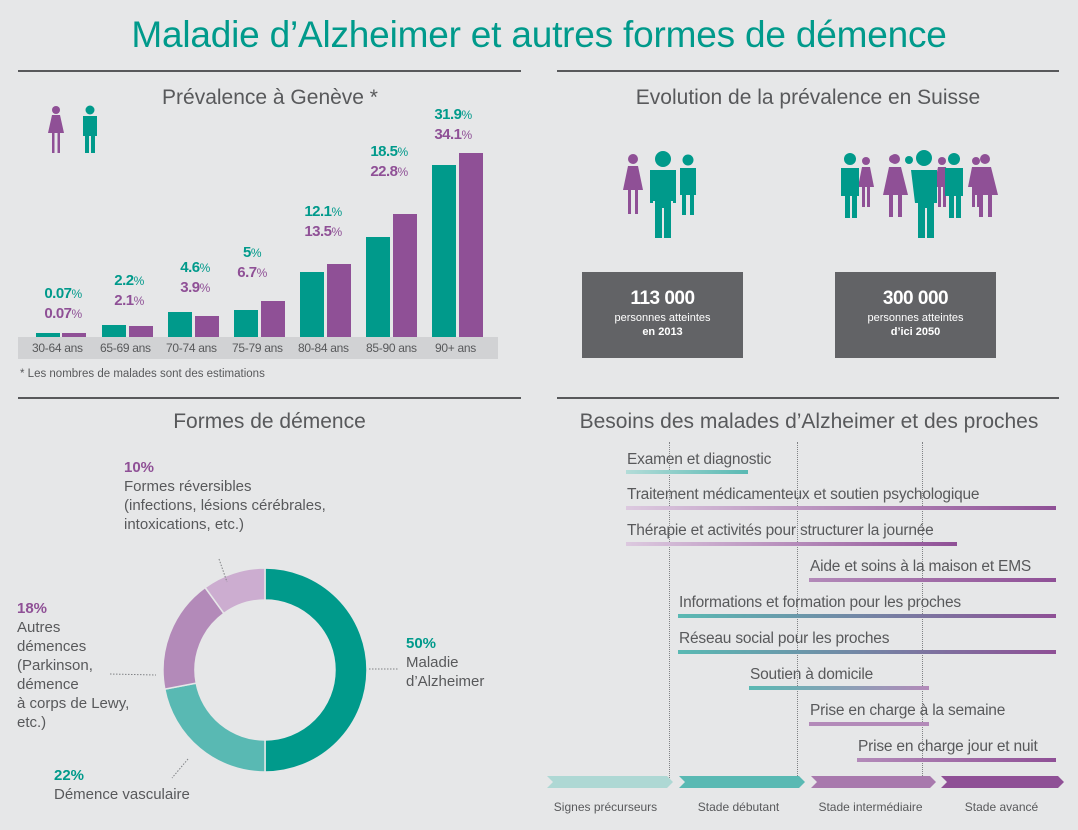  I want to click on section-title-prevalence-geneve: Prévalence à Genève *, so click(270, 97).